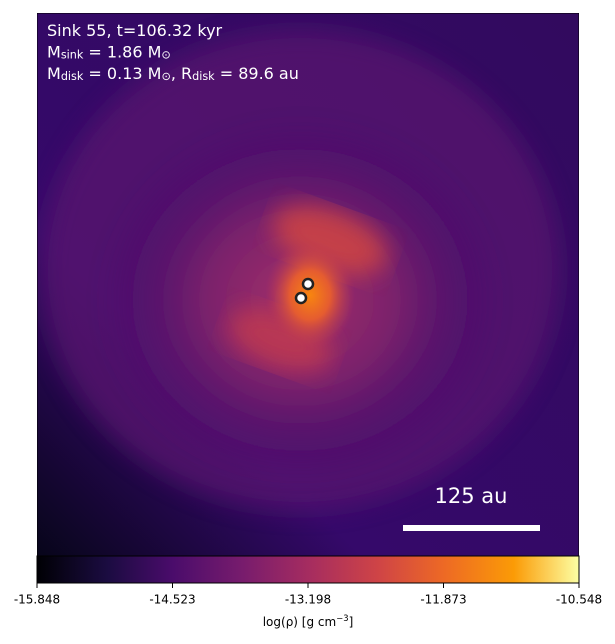 The image size is (615, 644). What do you see at coordinates (579, 600) in the screenshot?
I see `colorbar-tick-label: -10.548` at bounding box center [579, 600].